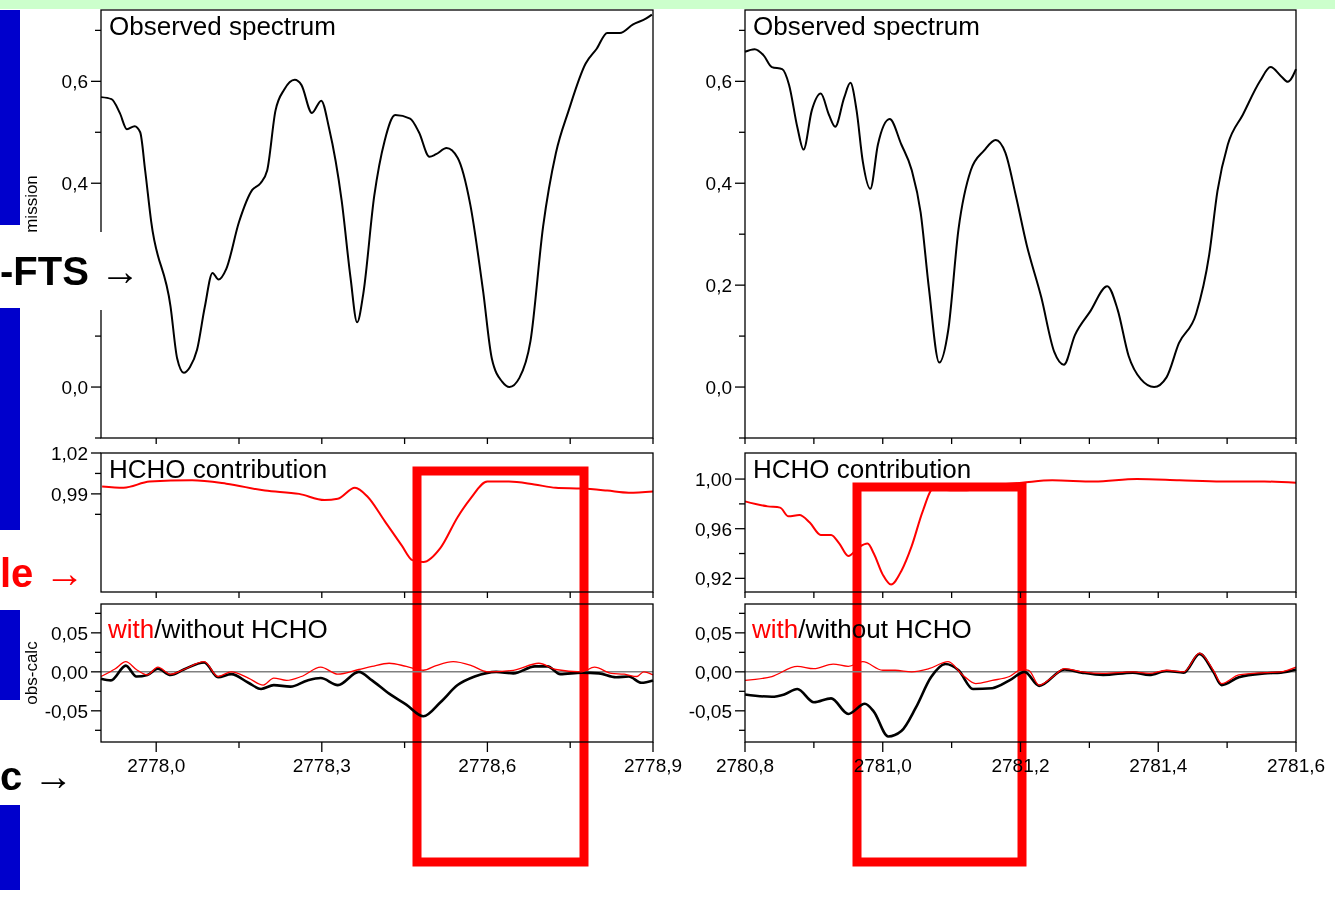 The width and height of the screenshot is (1335, 901). What do you see at coordinates (42, 573) in the screenshot?
I see `text: le →` at bounding box center [42, 573].